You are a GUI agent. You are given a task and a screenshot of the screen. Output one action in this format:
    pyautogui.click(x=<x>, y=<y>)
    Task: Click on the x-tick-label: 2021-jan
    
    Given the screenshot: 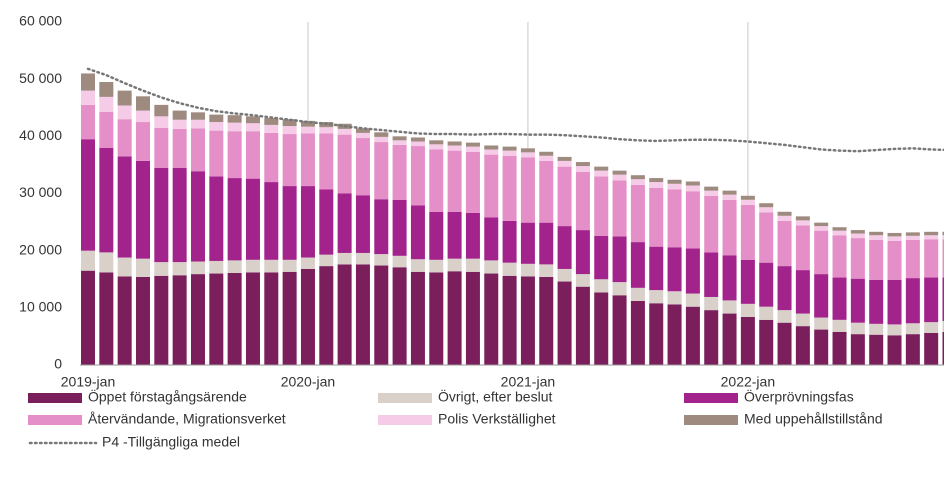 What is the action you would take?
    pyautogui.click(x=528, y=382)
    